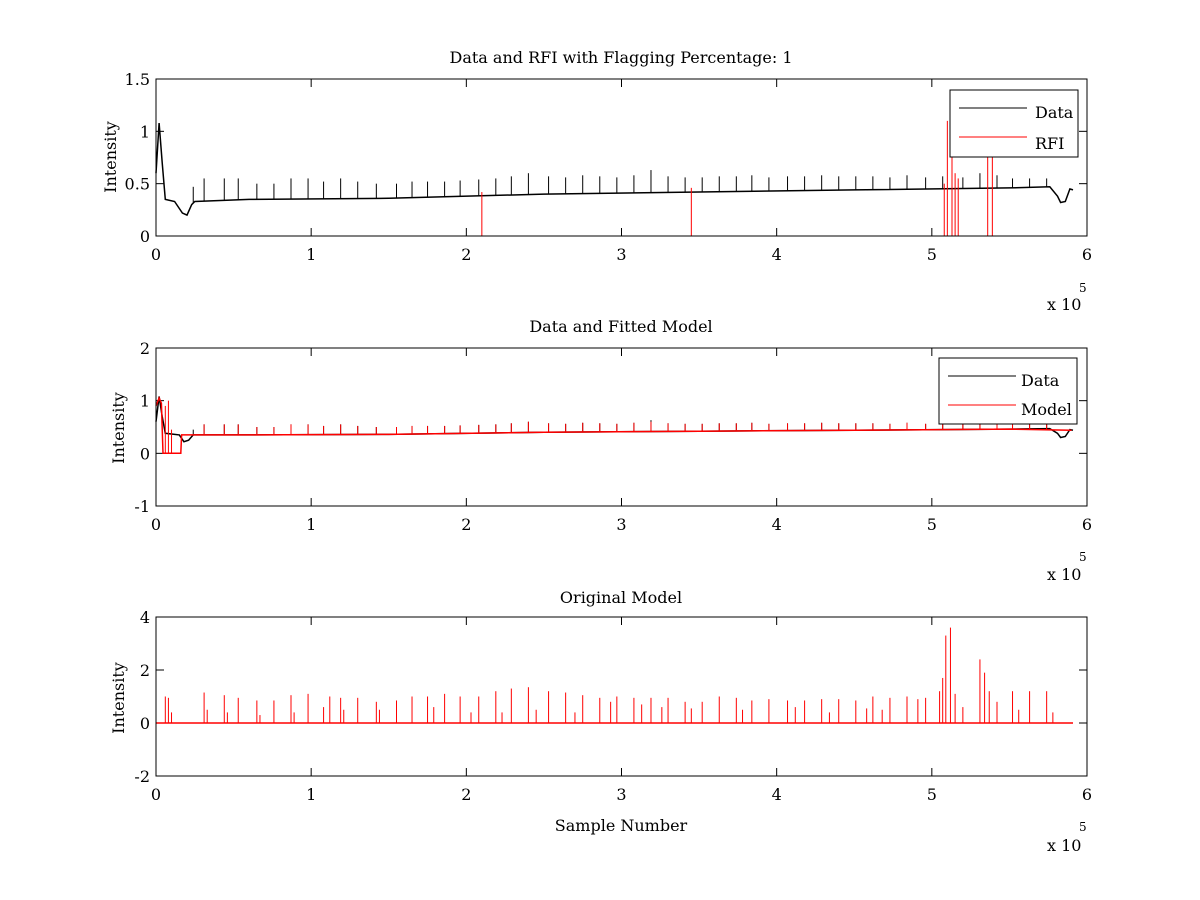  I want to click on panel-1-legend-rfi-label: RFI, so click(1049, 143).